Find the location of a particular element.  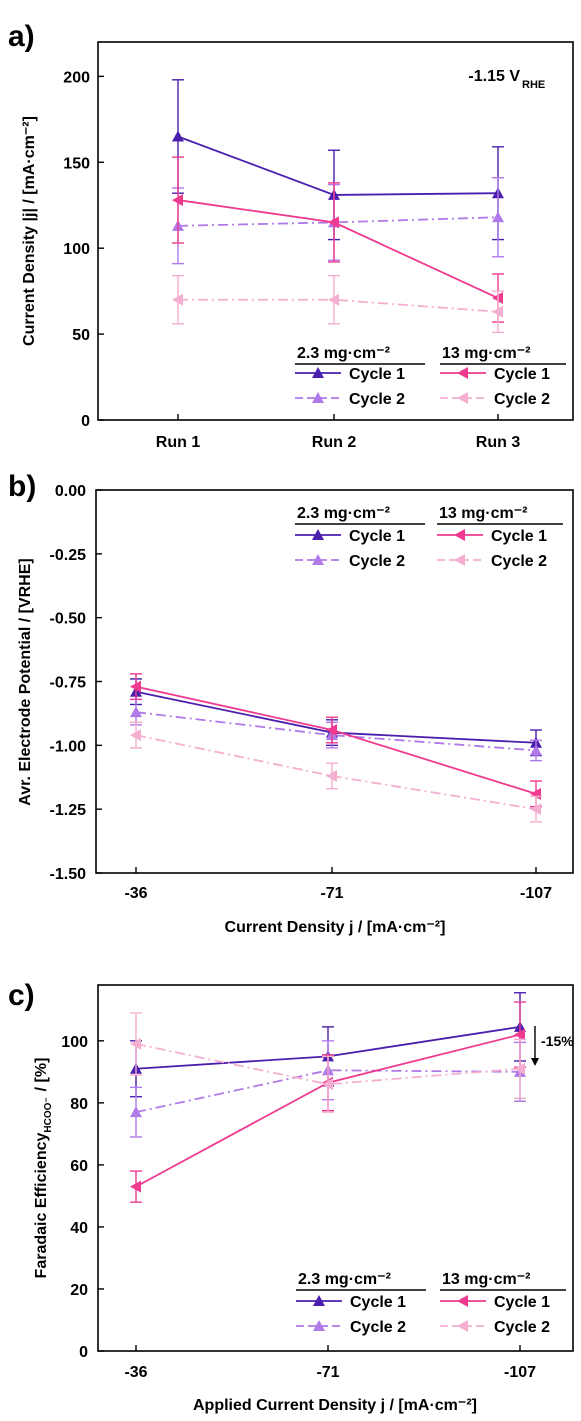

series-line-m23_c1 is located at coordinates (338, 165).